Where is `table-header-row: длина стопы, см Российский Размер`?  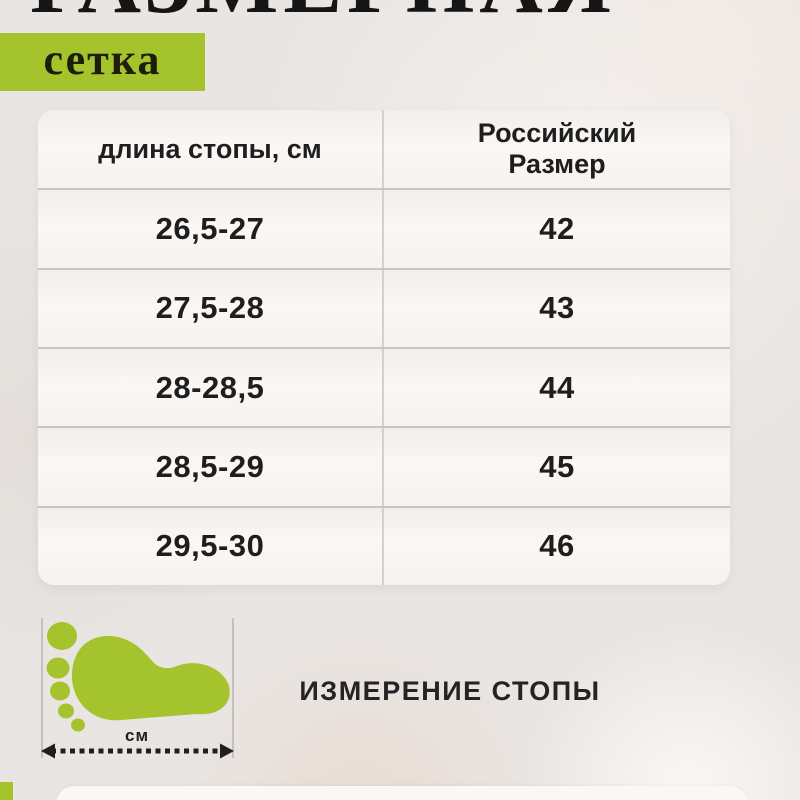 table-header-row: длина стопы, см Российский Размер is located at coordinates (384, 150).